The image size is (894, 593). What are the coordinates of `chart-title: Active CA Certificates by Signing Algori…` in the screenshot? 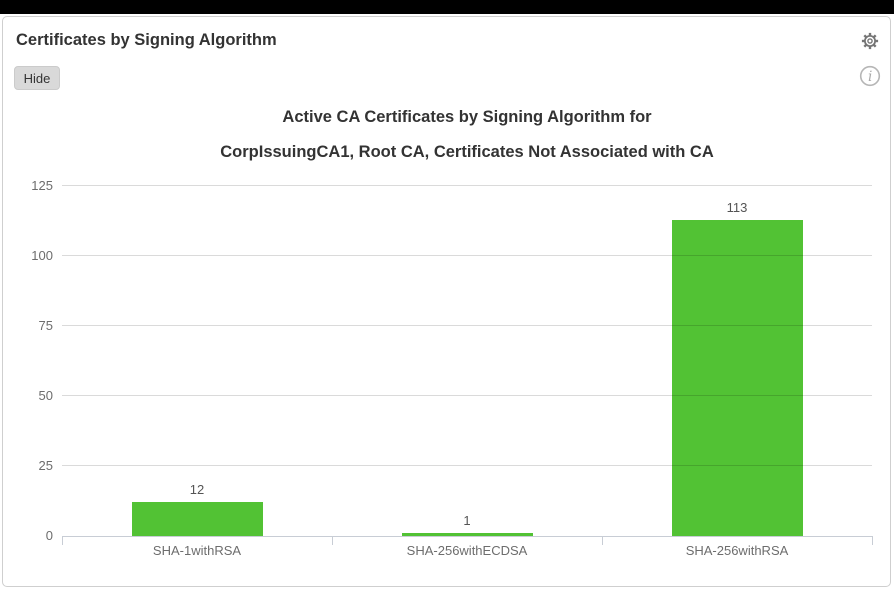 It's located at (467, 135).